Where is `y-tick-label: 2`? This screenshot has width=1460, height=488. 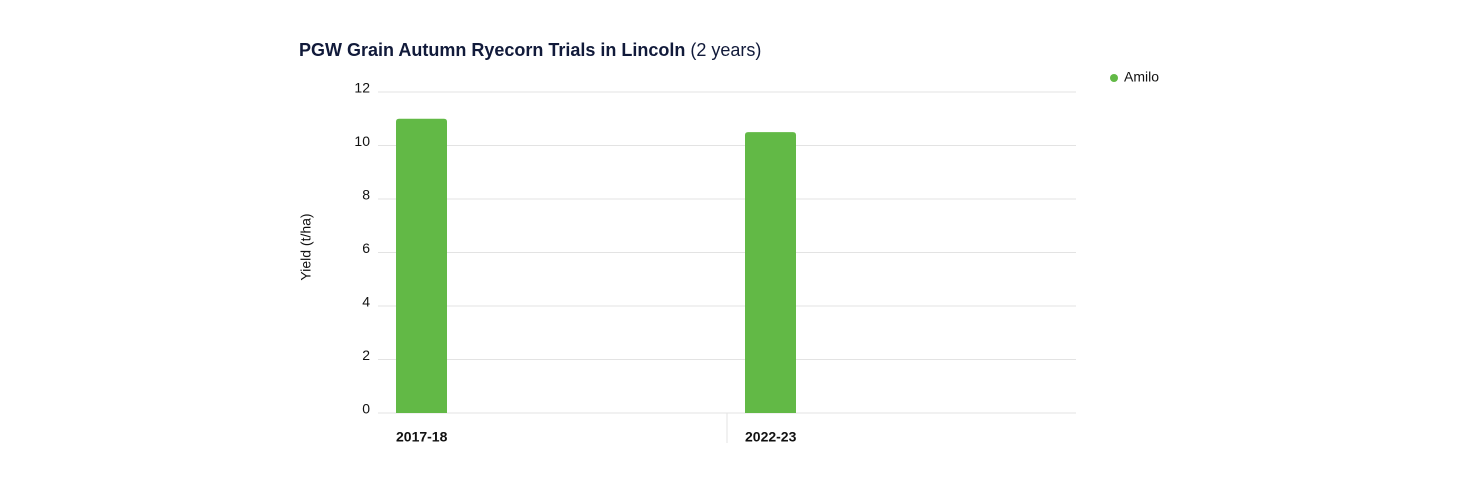
y-tick-label: 2 is located at coordinates (366, 355).